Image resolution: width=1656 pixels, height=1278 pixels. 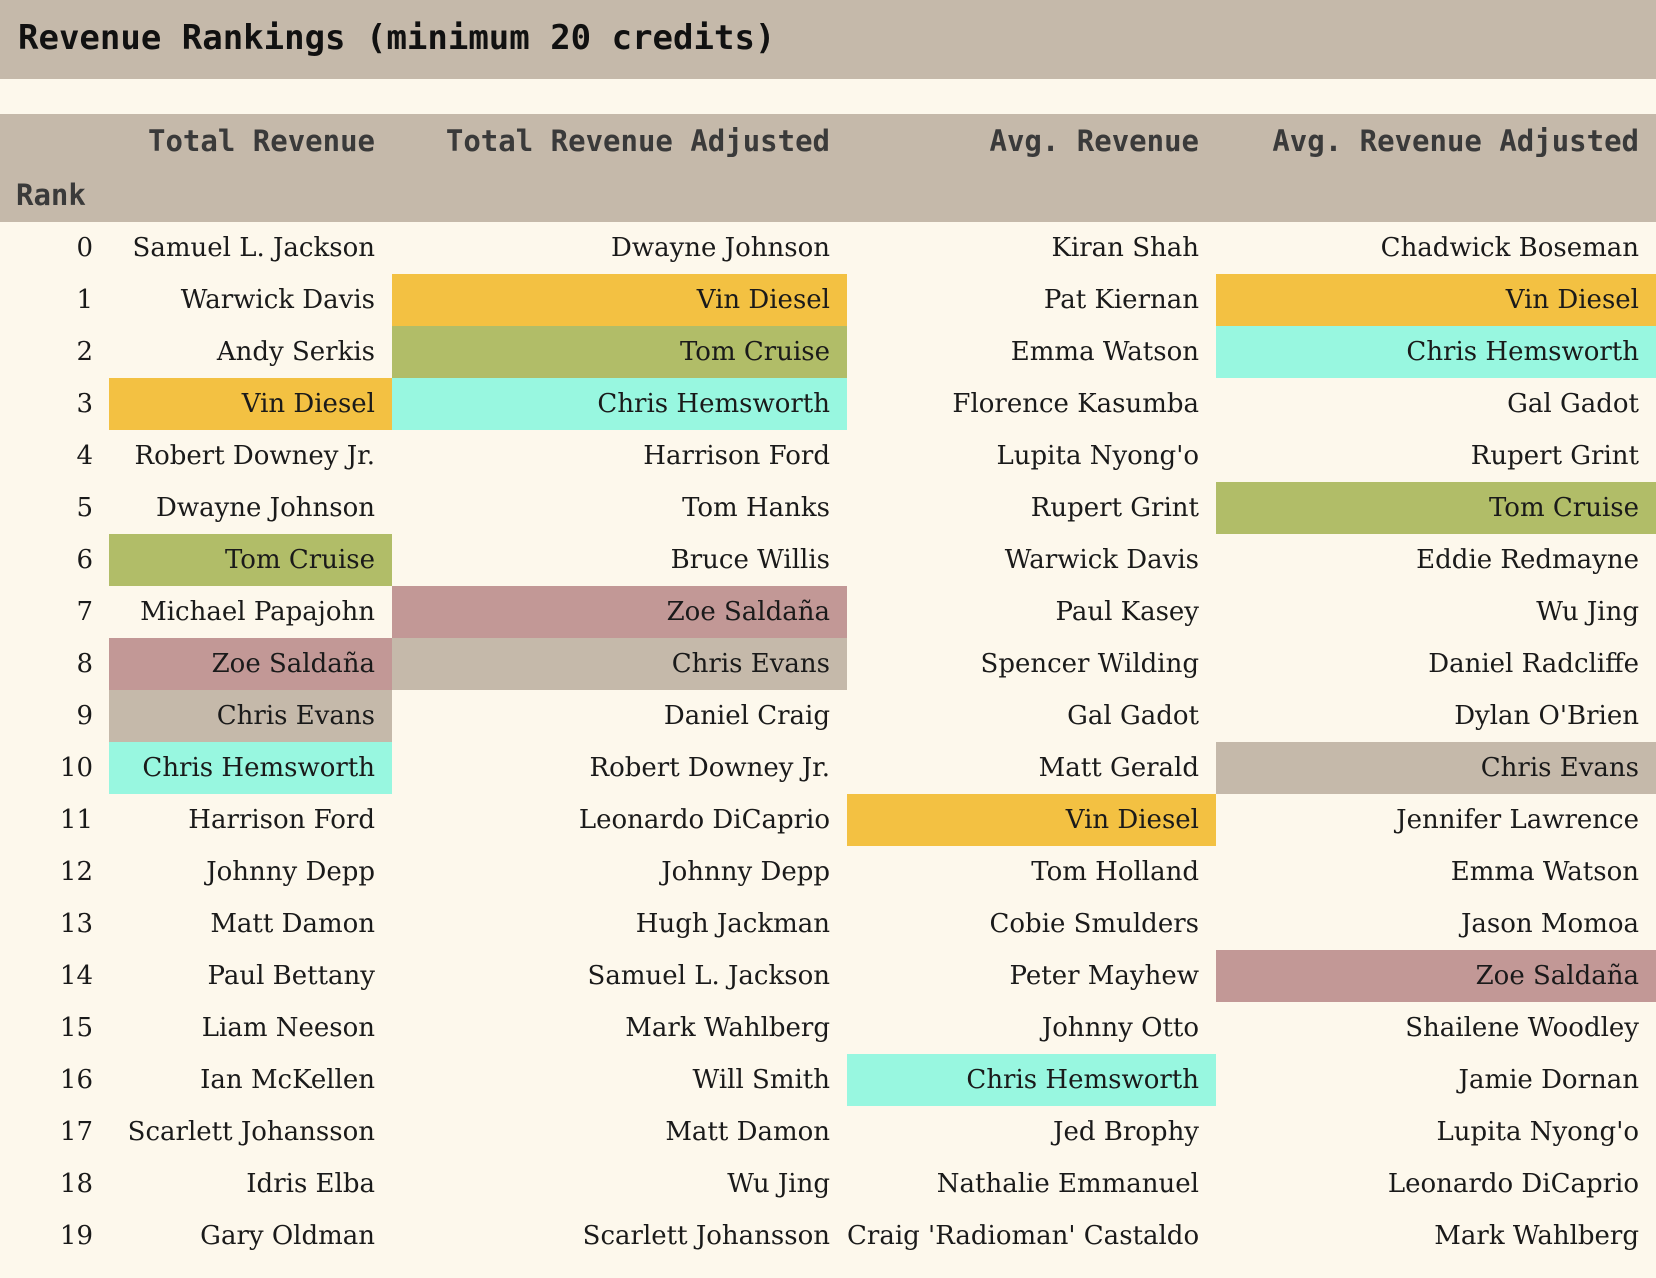 What do you see at coordinates (619, 141) in the screenshot?
I see `header-total-revenue-adjusted: Total Revenue Adjusted` at bounding box center [619, 141].